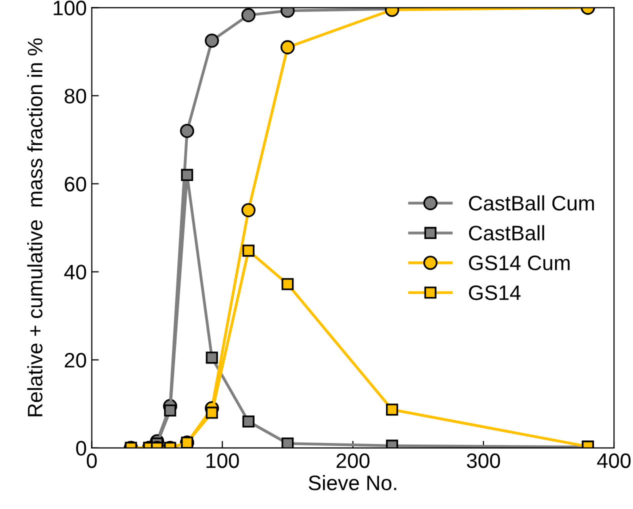 Image resolution: width=633 pixels, height=509 pixels. Describe the element at coordinates (34, 227) in the screenshot. I see `y-axis-title: Relative + cumulative mass fraction in %` at that location.